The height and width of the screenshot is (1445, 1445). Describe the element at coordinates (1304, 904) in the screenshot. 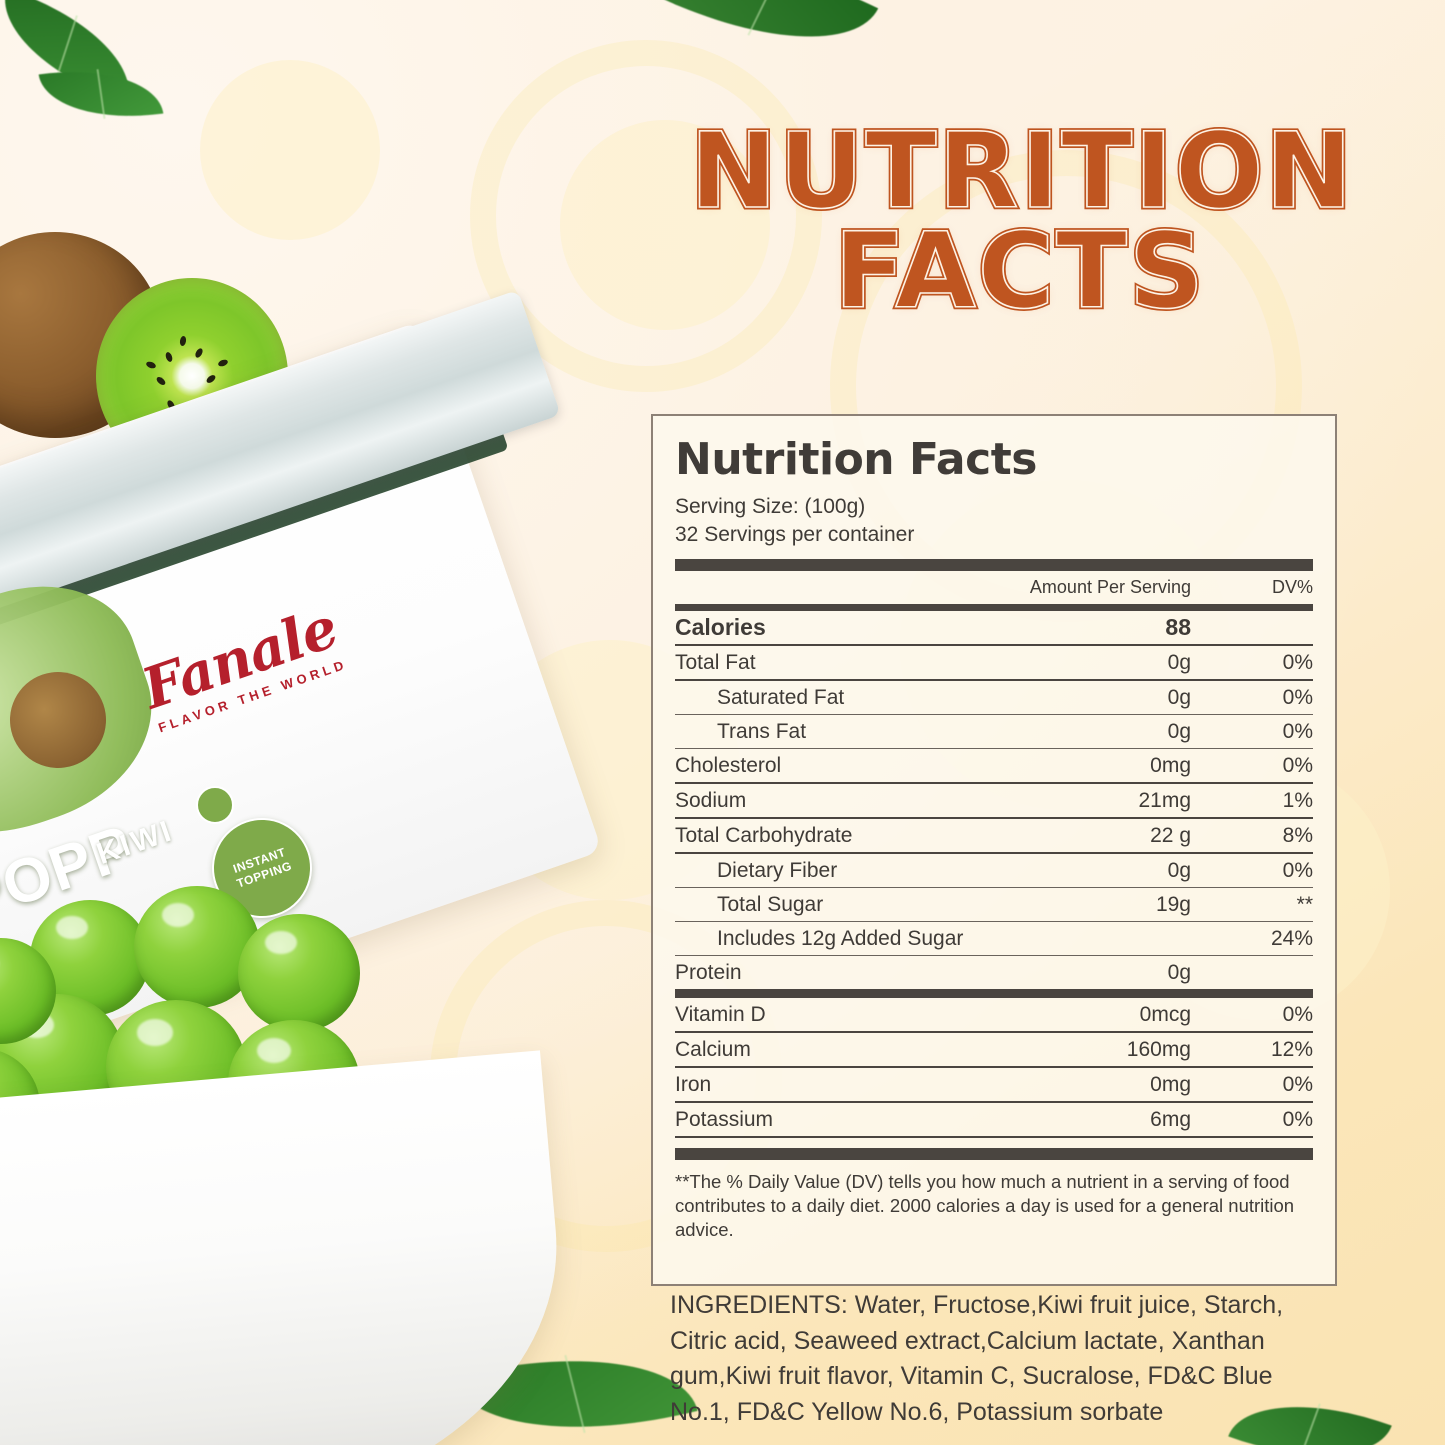

I see `nutrient-dv: **` at that location.